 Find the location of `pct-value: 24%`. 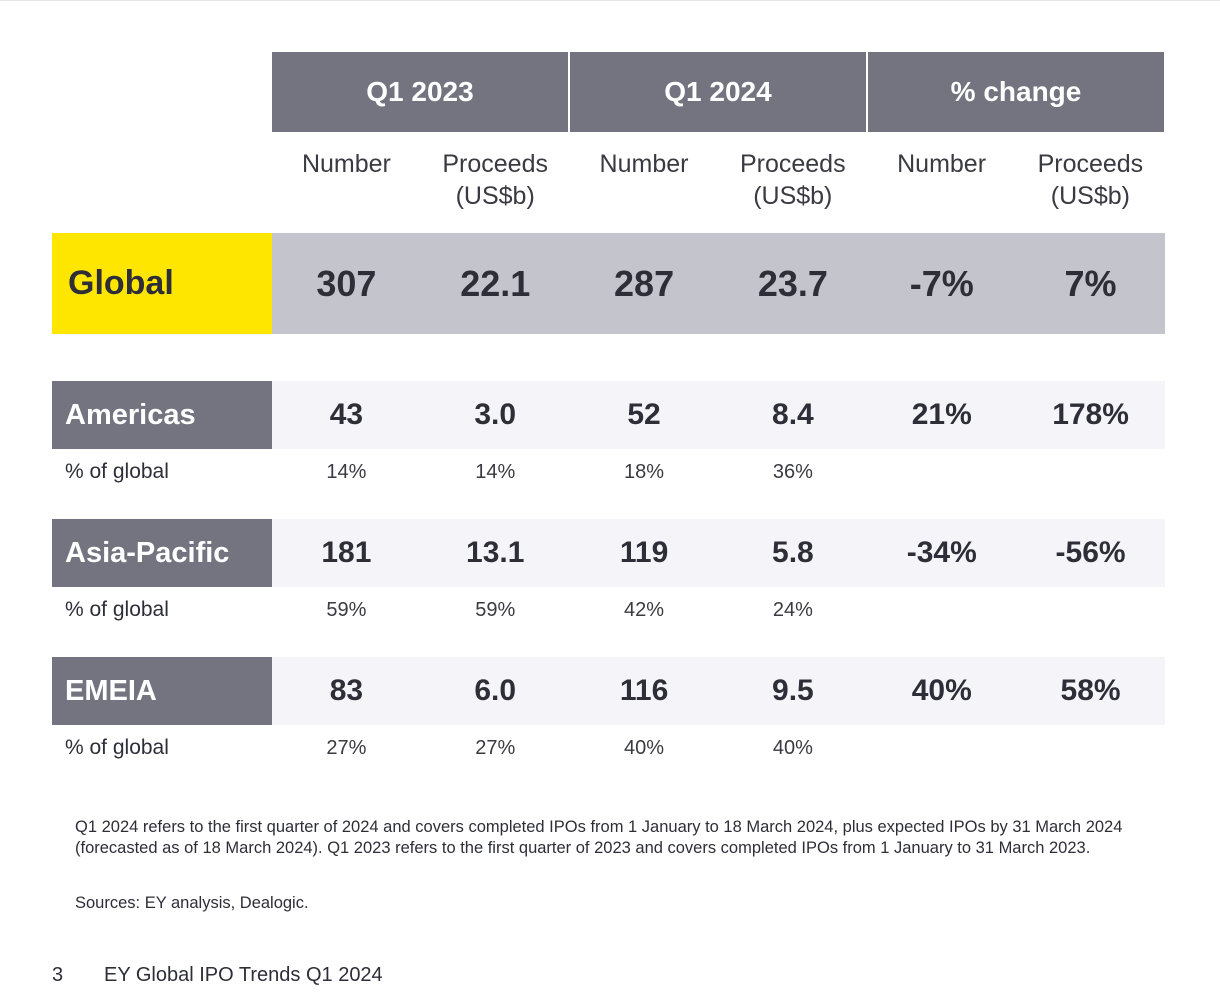

pct-value: 24% is located at coordinates (792, 609).